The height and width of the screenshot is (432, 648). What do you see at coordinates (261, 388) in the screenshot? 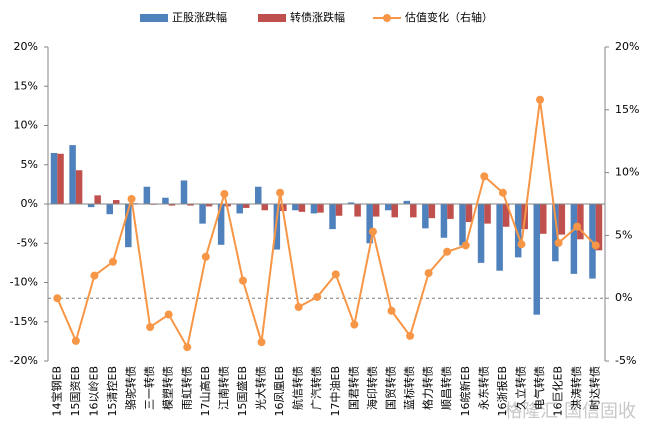
I see `x-tick-label: 光大转债` at bounding box center [261, 388].